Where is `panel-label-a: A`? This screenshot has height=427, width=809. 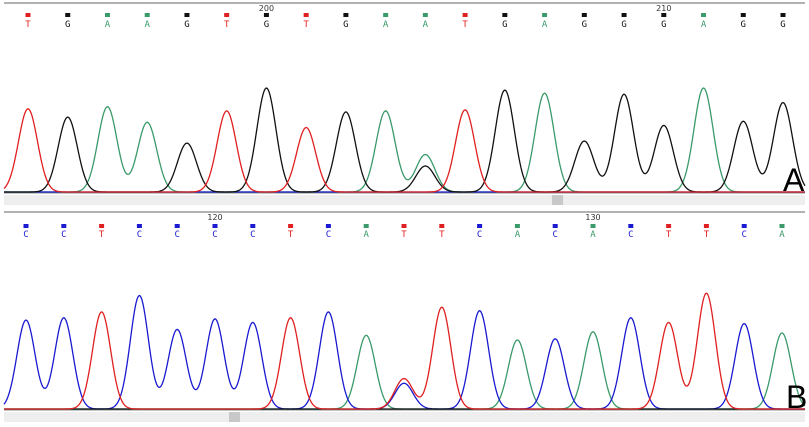 panel-label-a: A is located at coordinates (794, 180).